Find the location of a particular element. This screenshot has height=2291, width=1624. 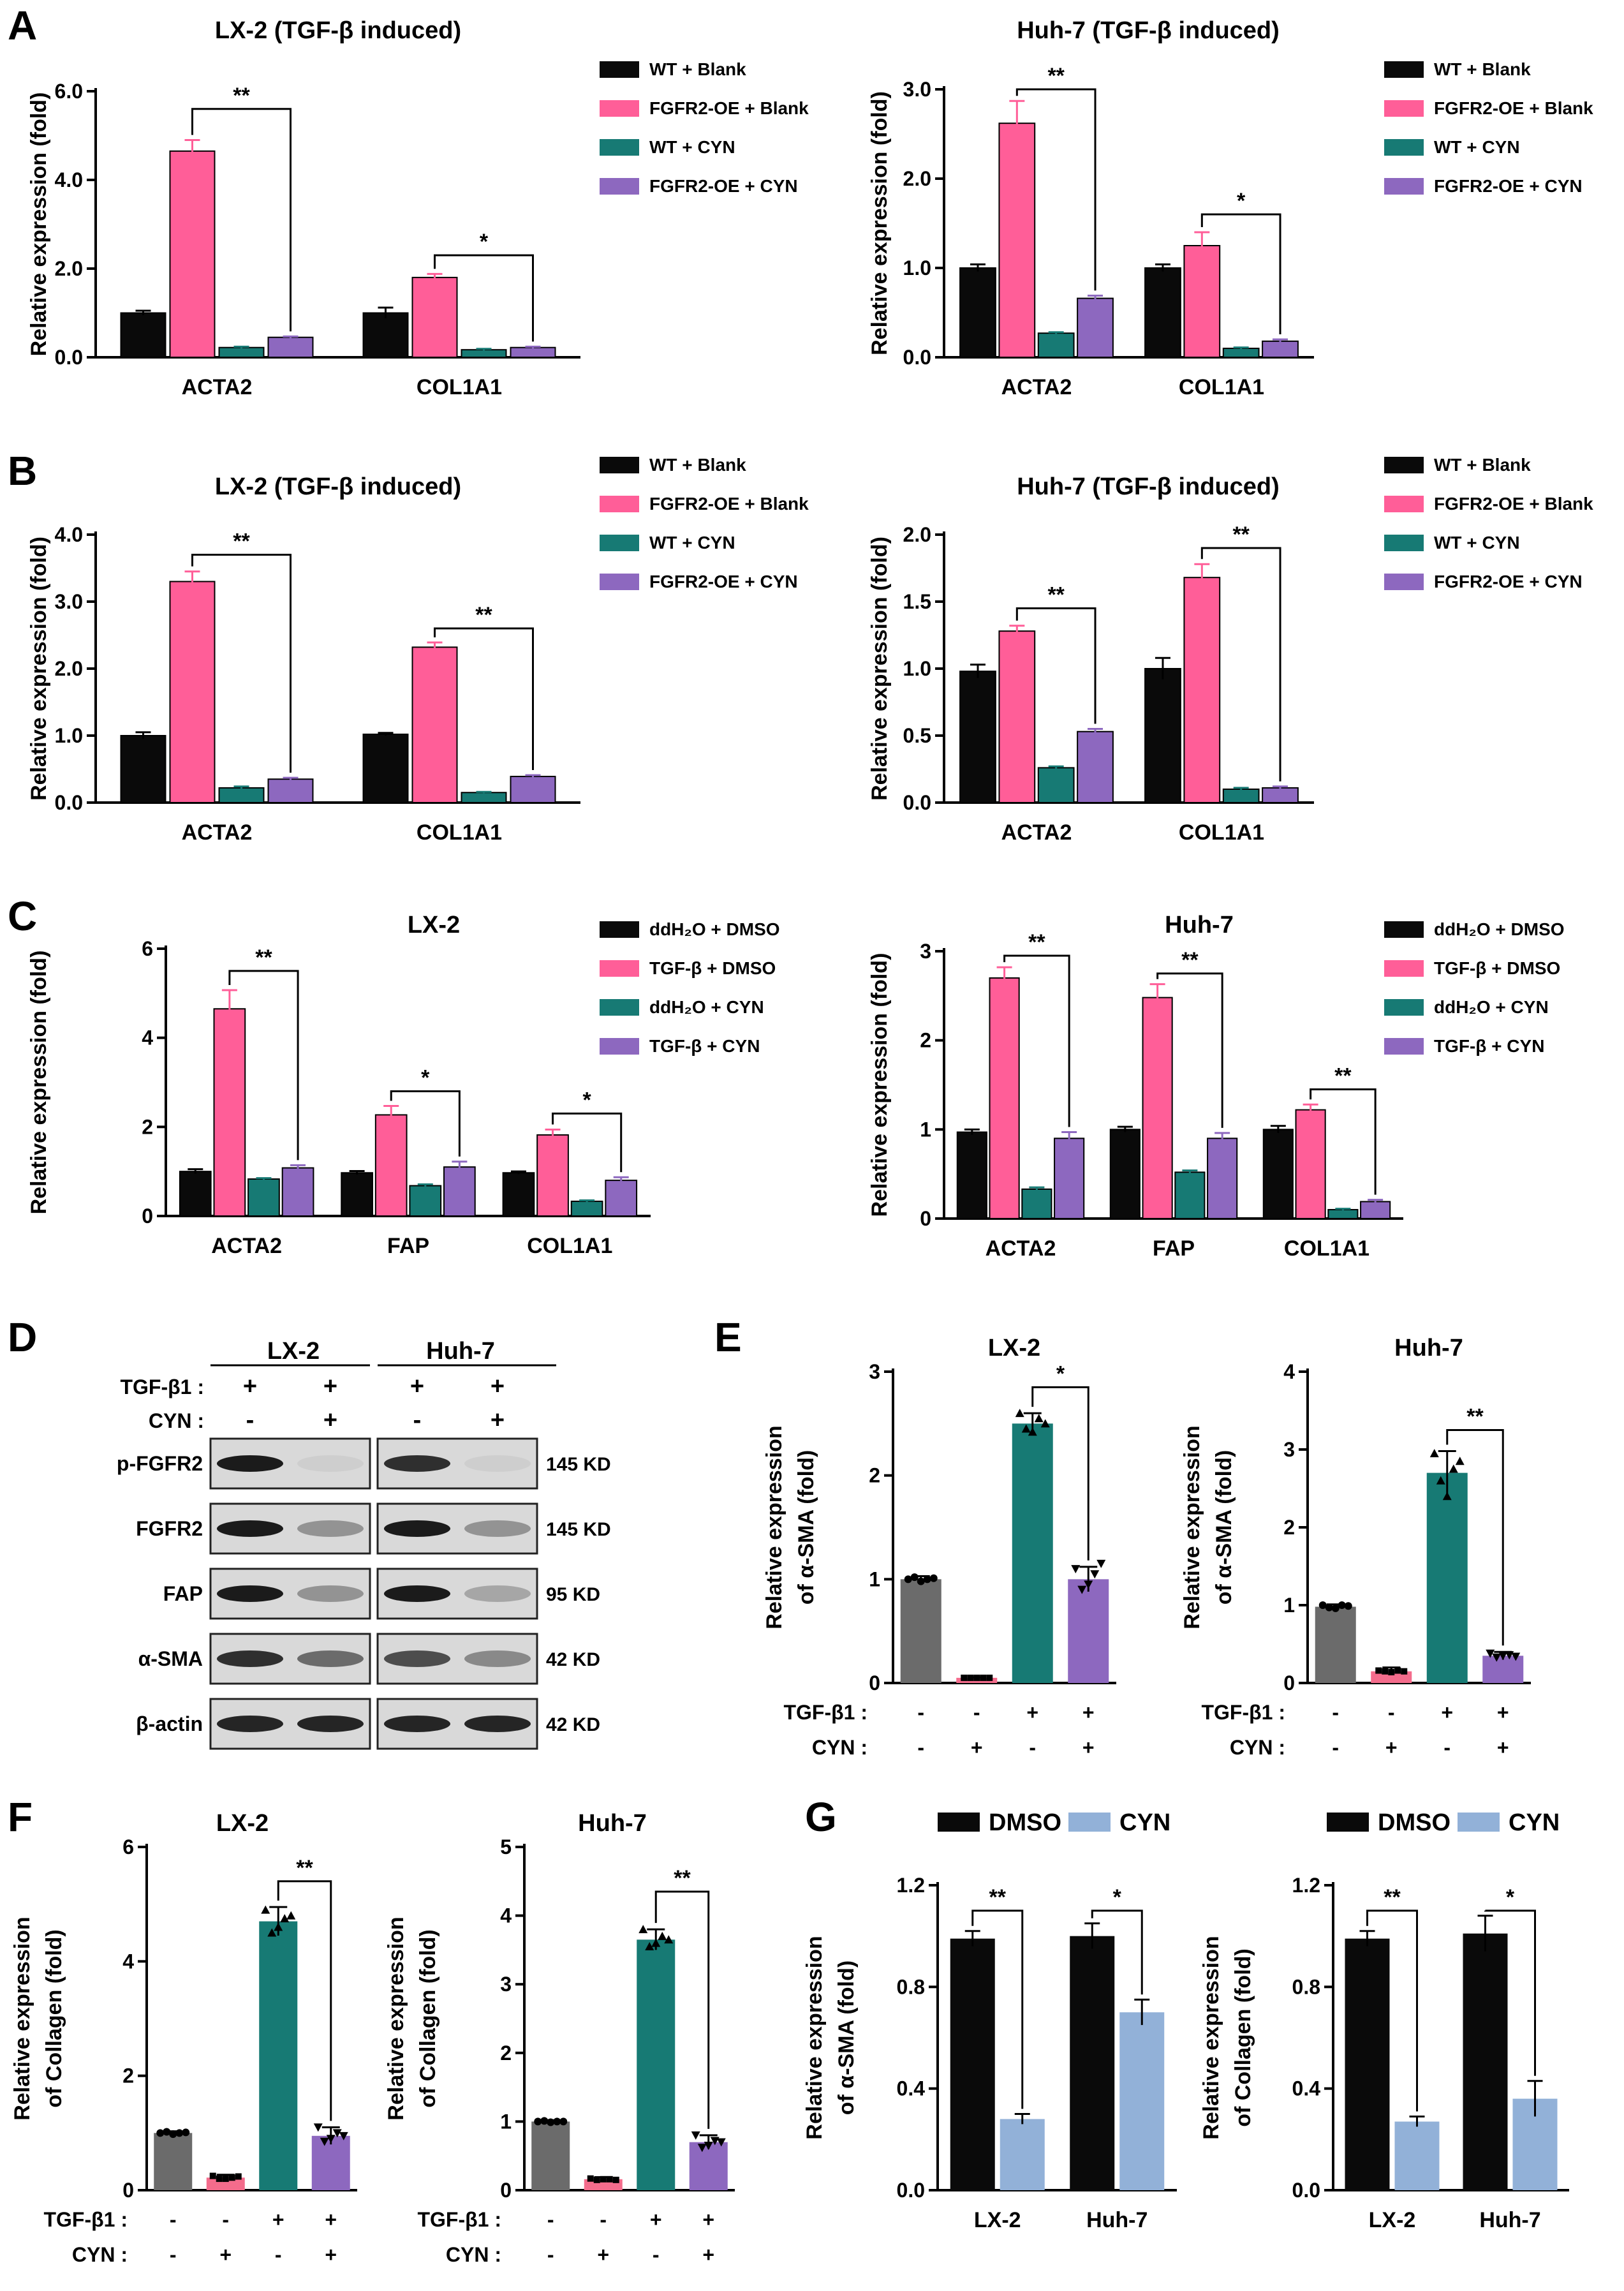

y-tick-label: 3 is located at coordinates (506, 1985).